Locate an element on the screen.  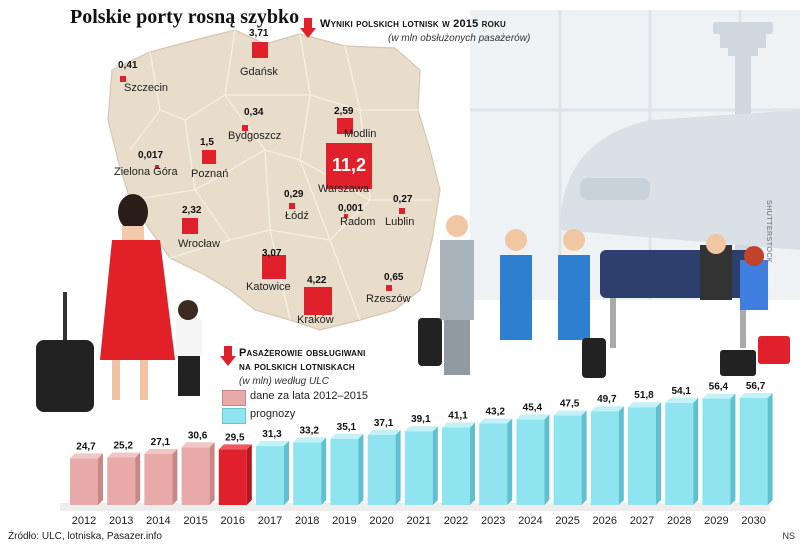
airport-city: Wrocław is located at coordinates (199, 244).